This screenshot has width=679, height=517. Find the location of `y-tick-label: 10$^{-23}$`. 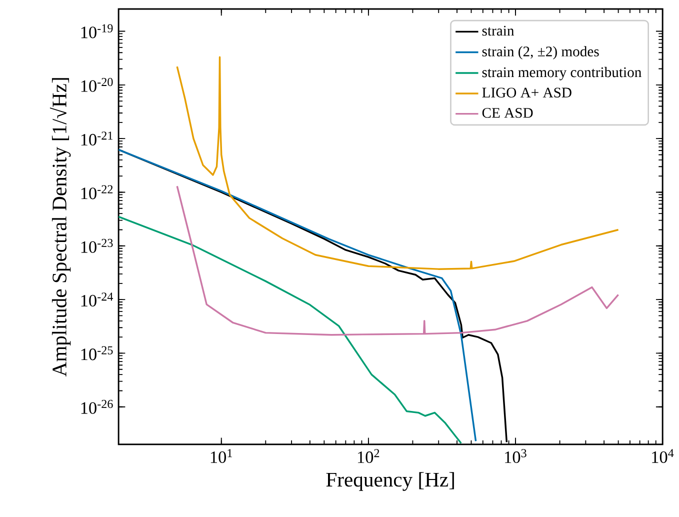

y-tick-label: 10$^{-23}$ is located at coordinates (97, 245).